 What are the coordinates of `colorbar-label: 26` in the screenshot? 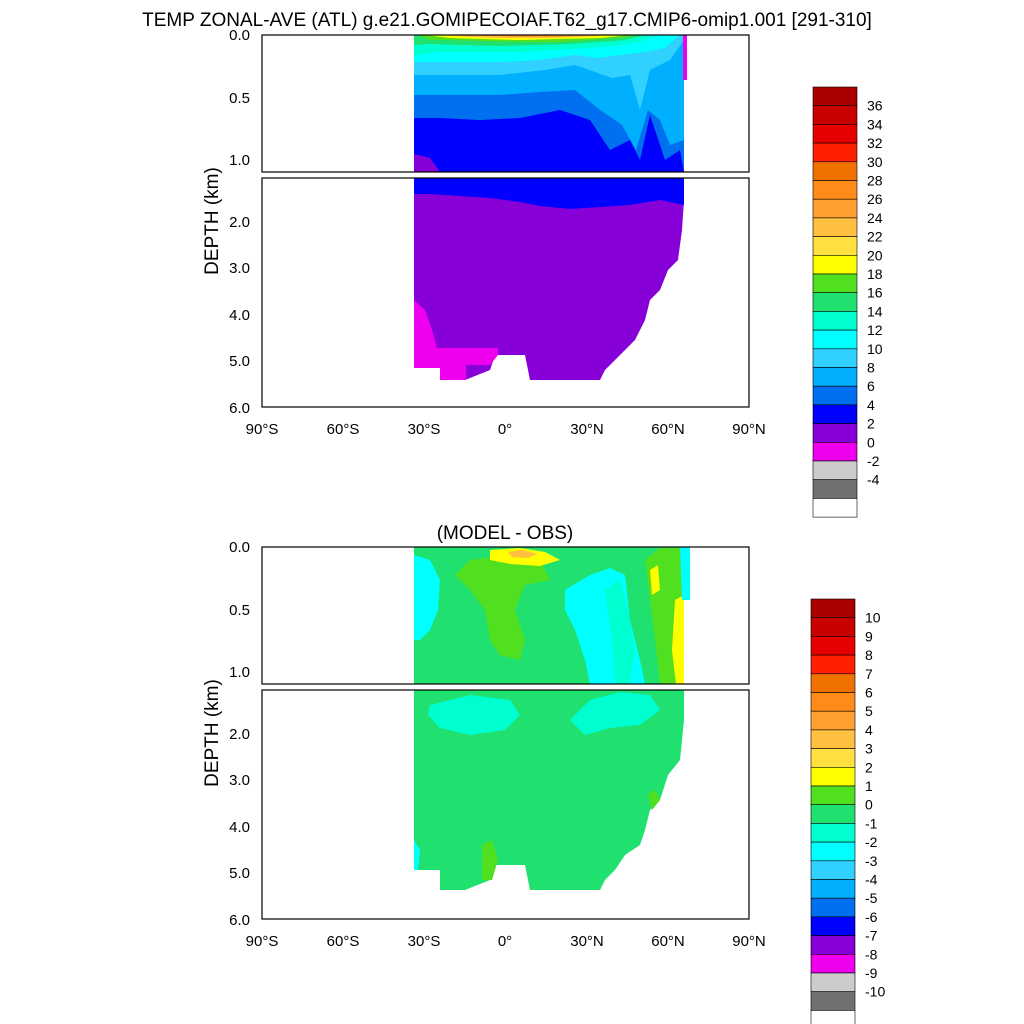 It's located at (875, 199).